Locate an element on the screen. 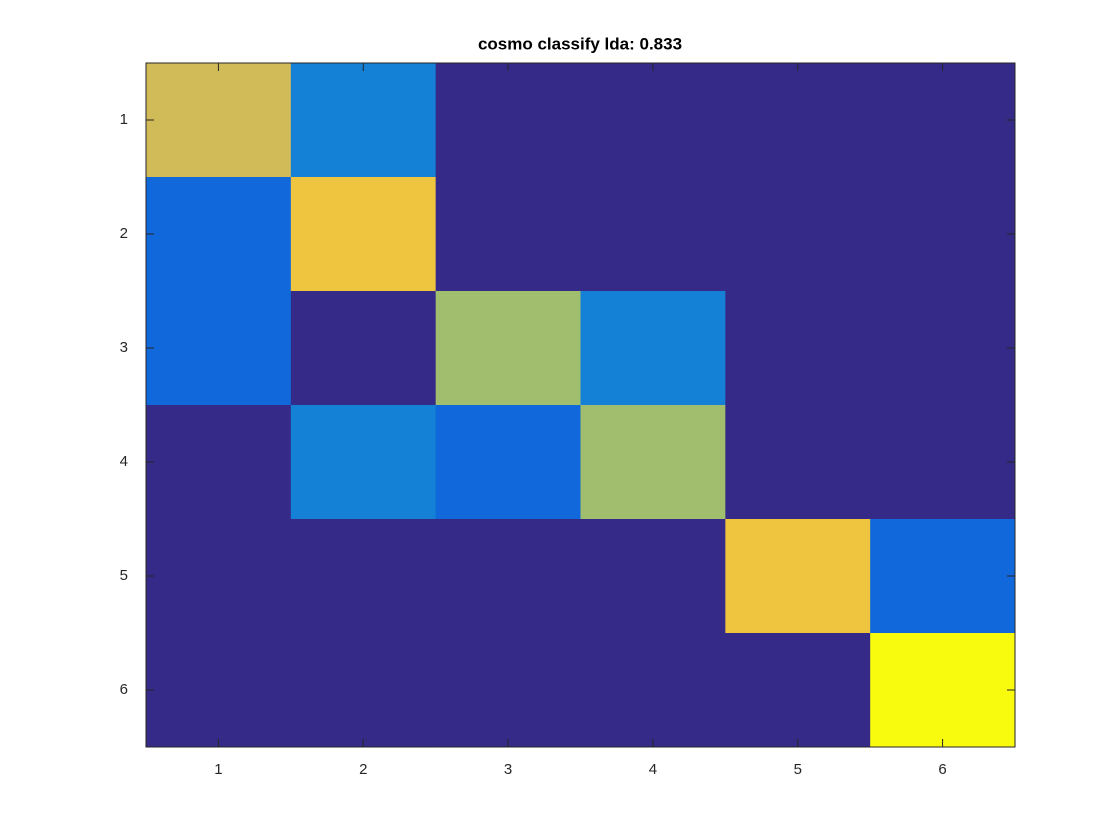 This screenshot has height=840, width=1120. y-tick-label: 2 is located at coordinates (124, 233).